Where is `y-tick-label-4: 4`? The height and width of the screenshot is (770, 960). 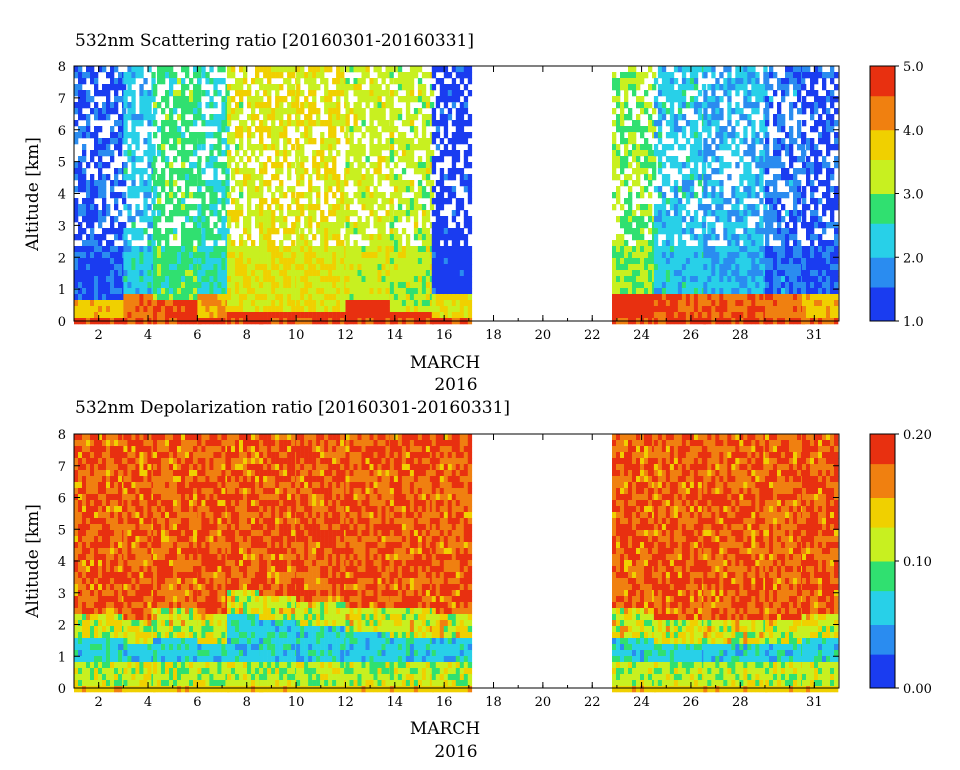 y-tick-label-4: 4 is located at coordinates (62, 195).